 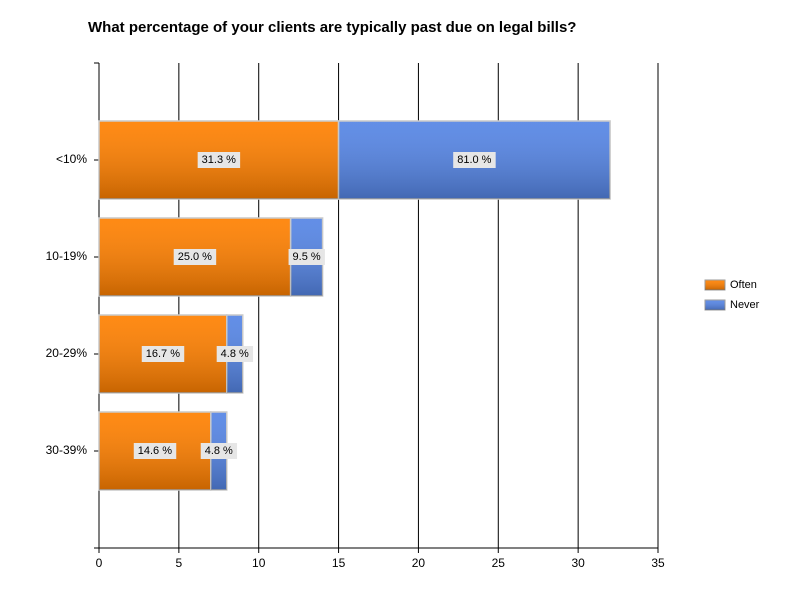 I want to click on y-tick-label: 30-39%, so click(x=67, y=450).